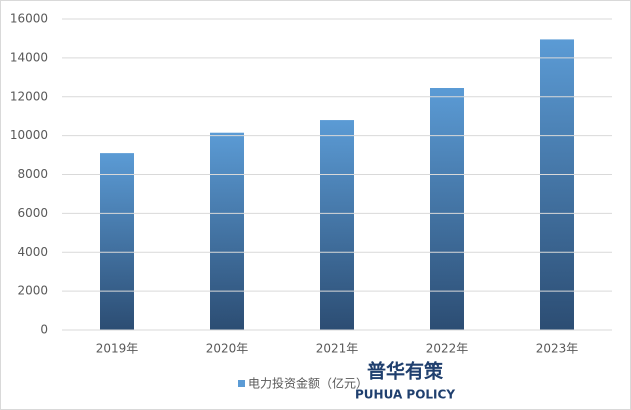 This screenshot has width=631, height=410. Describe the element at coordinates (308, 383) in the screenshot. I see `legend-label: 电力投资金额（亿元）` at that location.